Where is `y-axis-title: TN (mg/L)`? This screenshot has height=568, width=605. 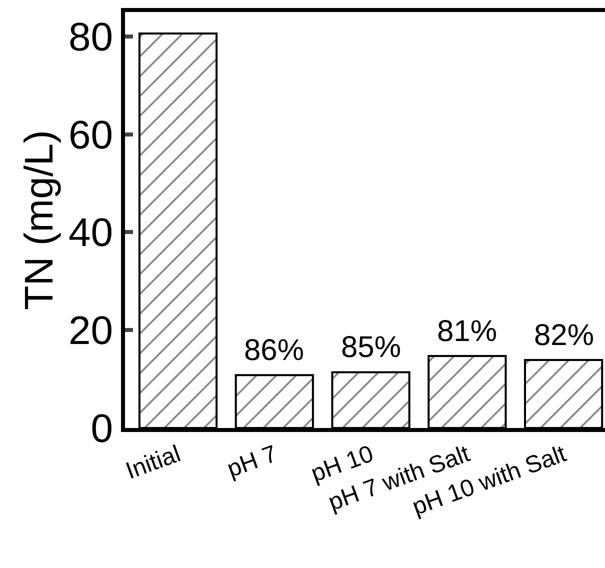
y-axis-title: TN (mg/L) is located at coordinates (40, 220).